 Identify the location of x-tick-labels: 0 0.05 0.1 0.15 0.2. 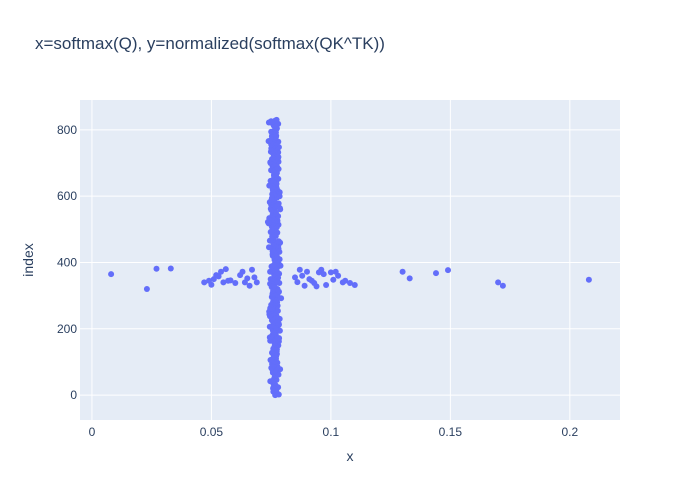
(334, 432).